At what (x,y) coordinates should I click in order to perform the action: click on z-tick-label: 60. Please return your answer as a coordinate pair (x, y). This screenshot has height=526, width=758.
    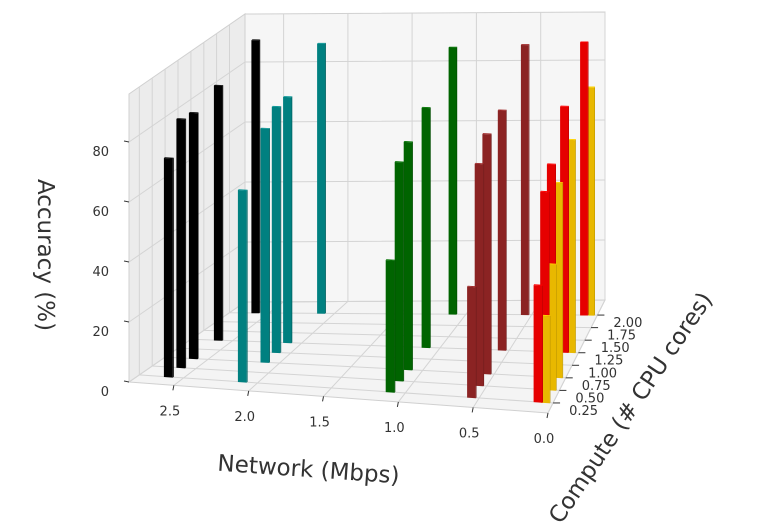
    Looking at the image, I should click on (100, 212).